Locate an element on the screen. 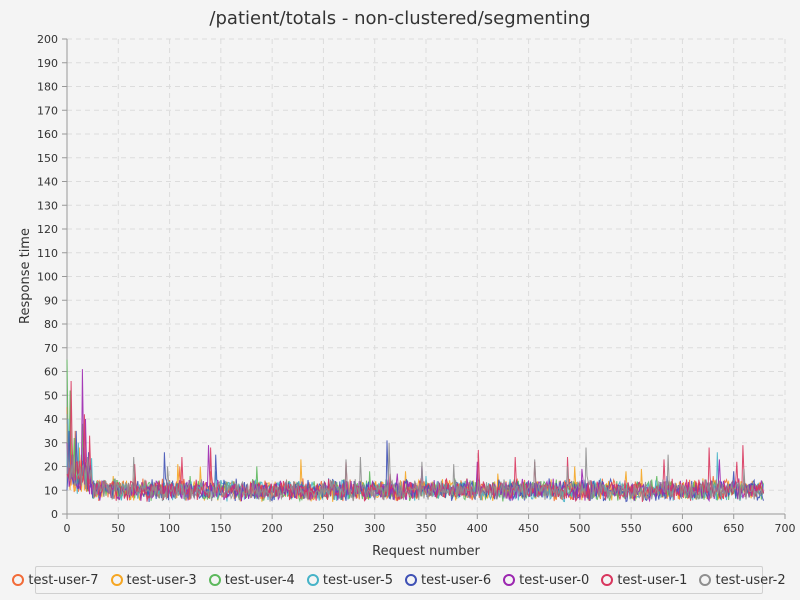 Image resolution: width=800 pixels, height=600 pixels. legend-item: test-user-2 is located at coordinates (742, 580).